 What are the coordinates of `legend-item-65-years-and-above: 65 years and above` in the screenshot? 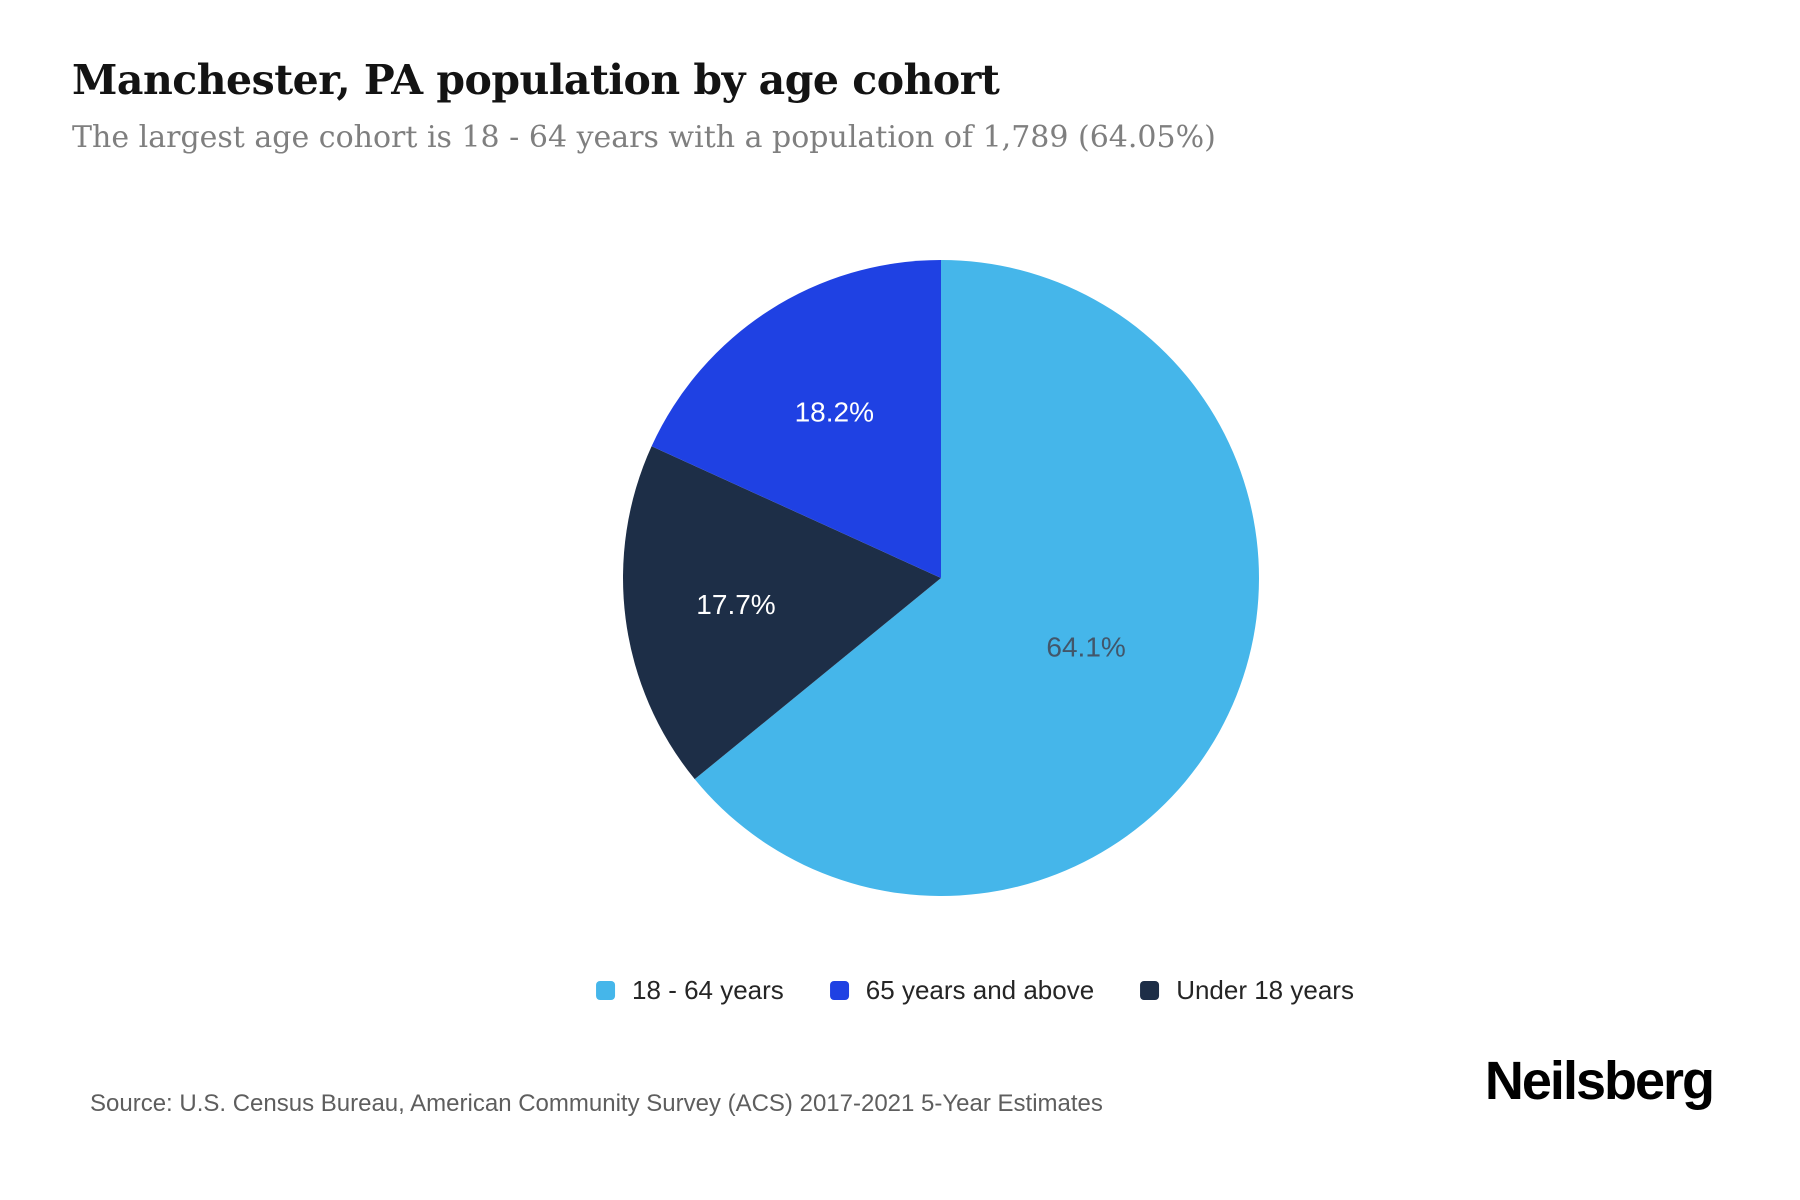 It's located at (962, 990).